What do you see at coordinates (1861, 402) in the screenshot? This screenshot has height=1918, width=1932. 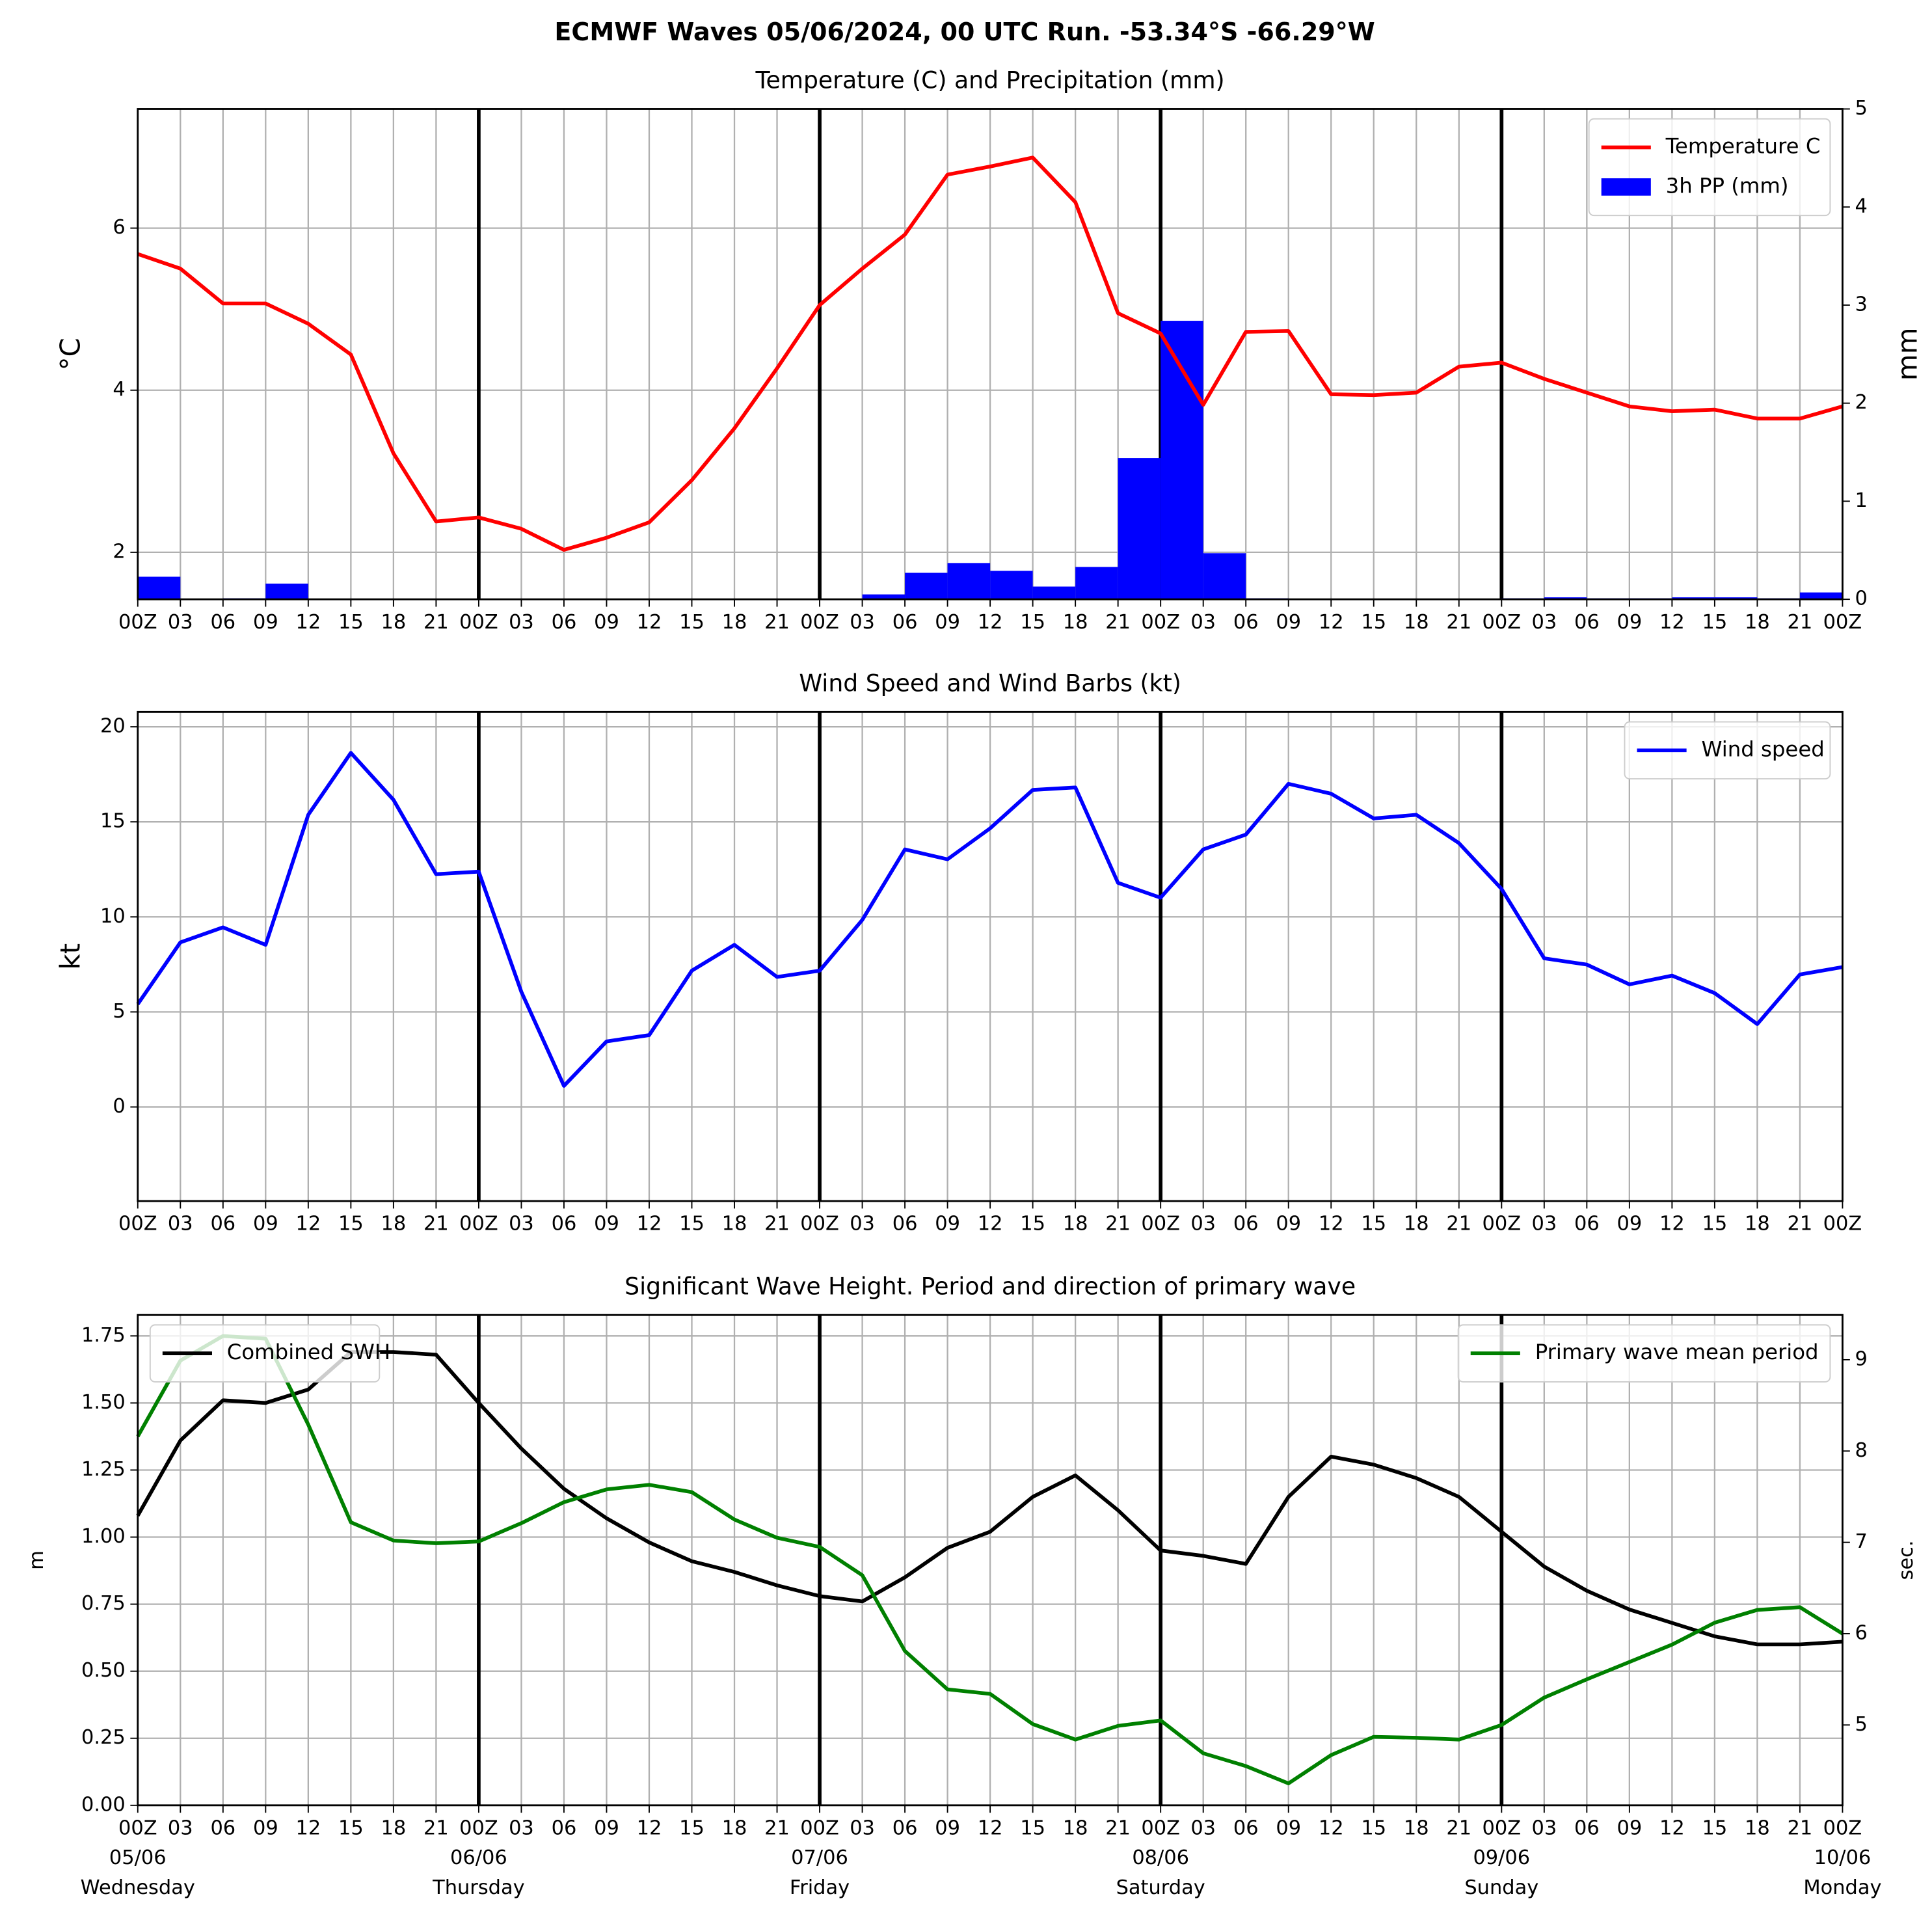 I see `y2-tick-label: 2` at bounding box center [1861, 402].